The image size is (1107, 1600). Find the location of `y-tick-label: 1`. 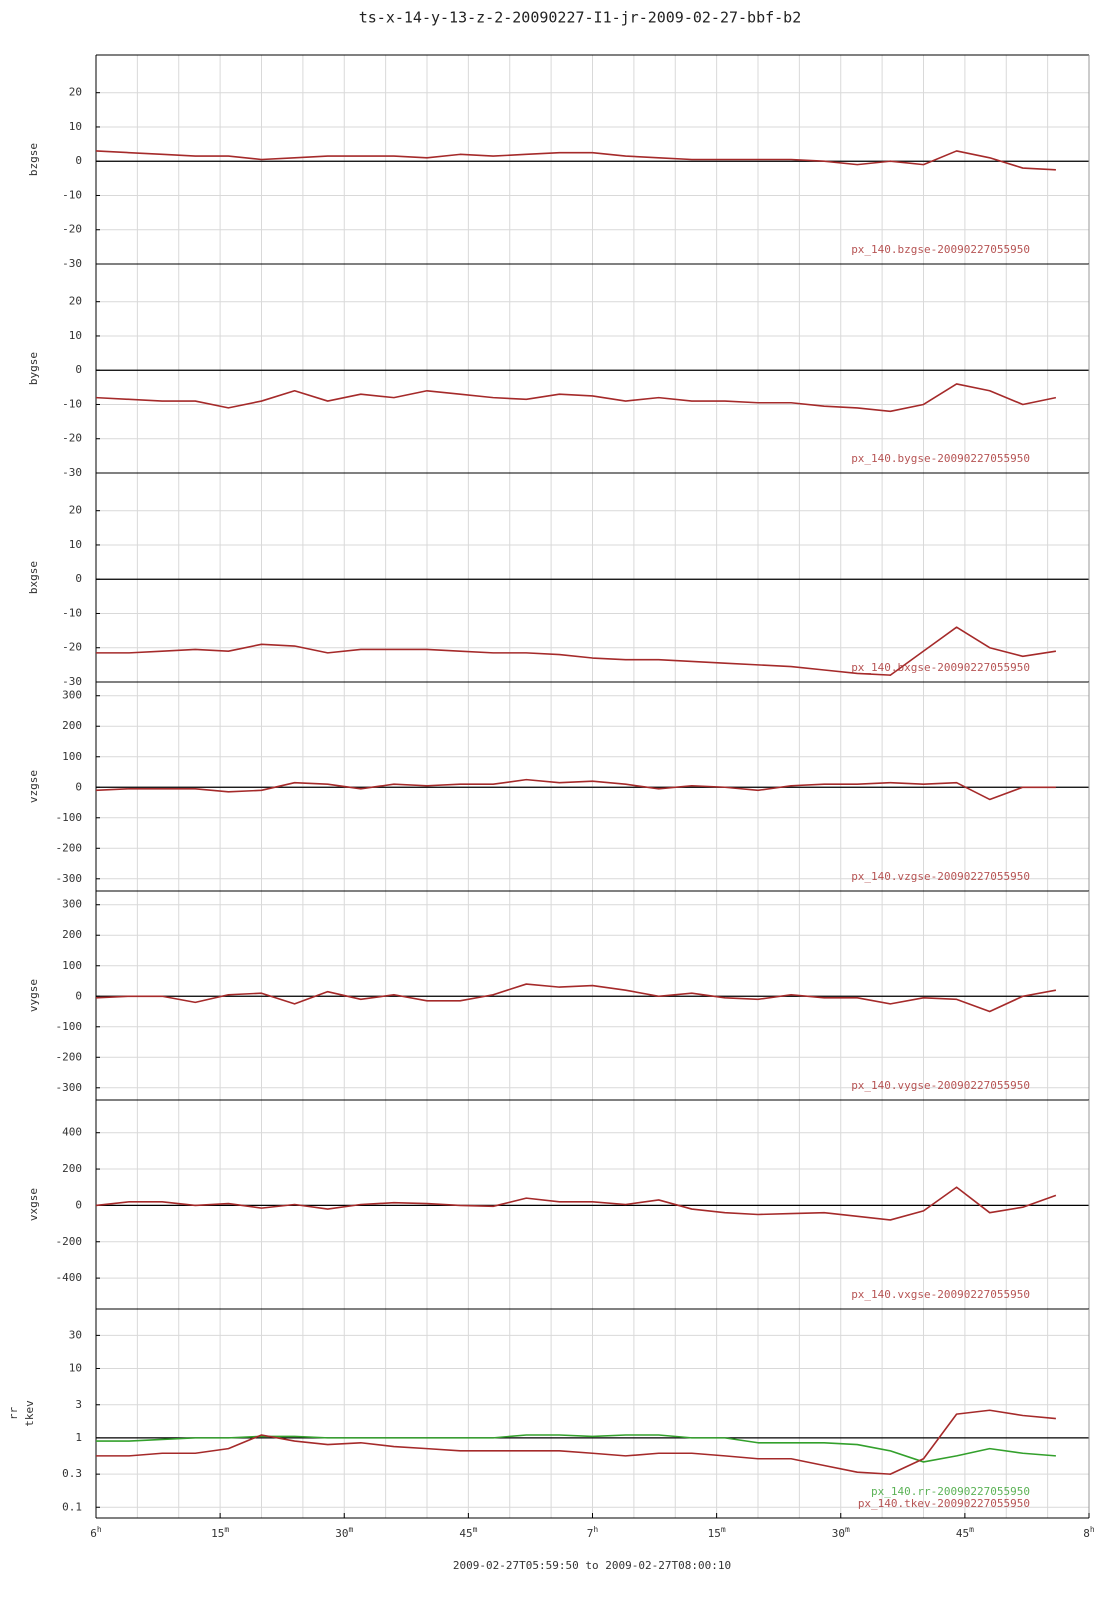

y-tick-label: 1 is located at coordinates (78, 1437).